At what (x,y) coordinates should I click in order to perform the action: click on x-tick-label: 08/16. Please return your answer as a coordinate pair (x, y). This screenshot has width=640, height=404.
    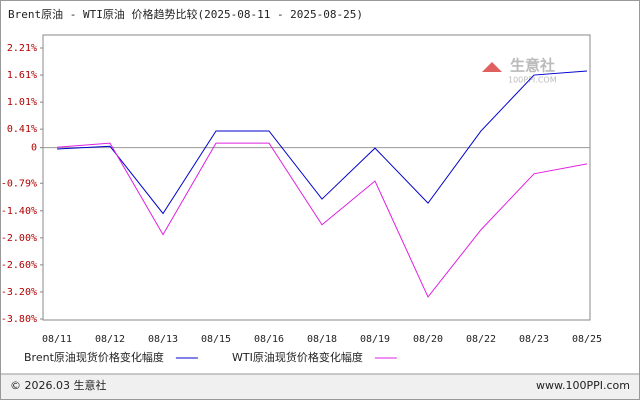
    Looking at the image, I should click on (269, 339).